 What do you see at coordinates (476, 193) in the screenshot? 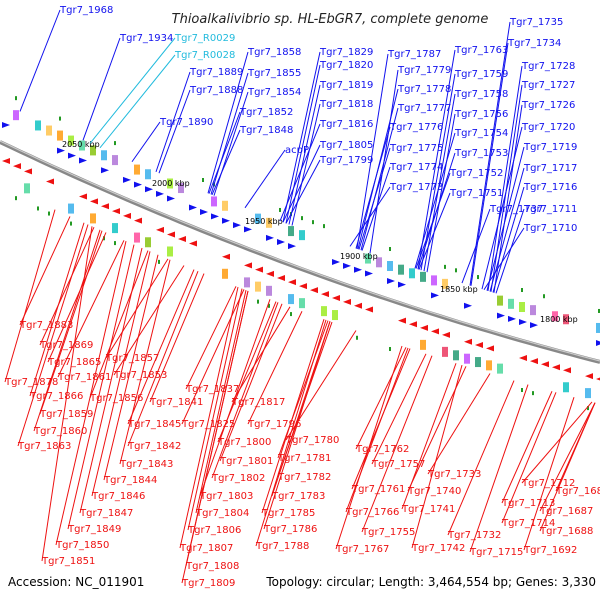
I see `forward-gene-label: Tgr7_1751` at bounding box center [476, 193].